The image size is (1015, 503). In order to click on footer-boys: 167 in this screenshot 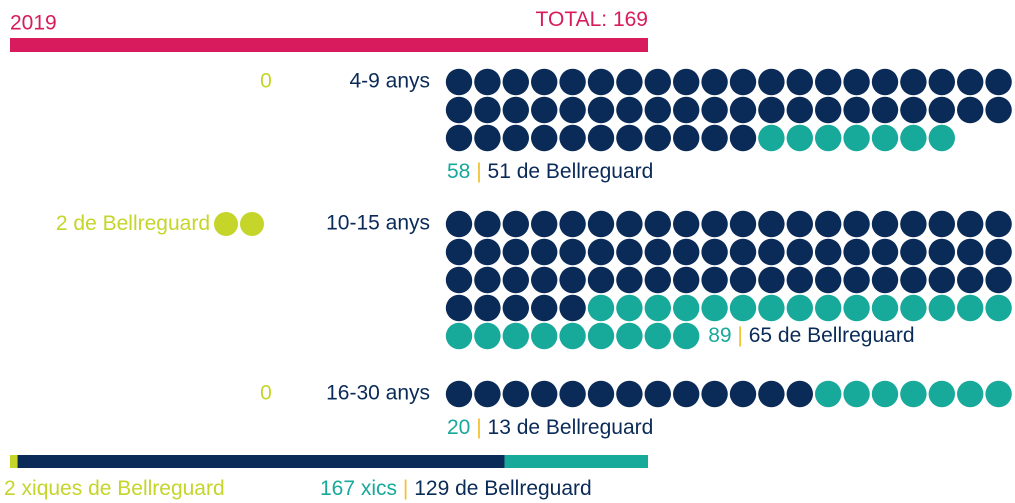, I will do `click(337, 488)`.